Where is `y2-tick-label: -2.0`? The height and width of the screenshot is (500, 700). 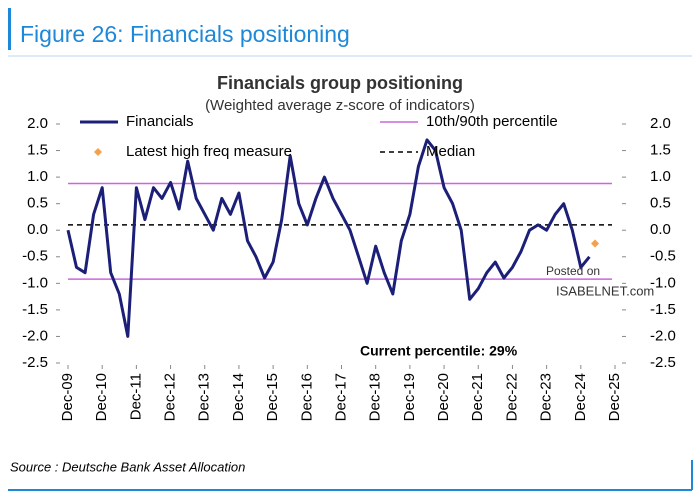 y2-tick-label: -2.0 is located at coordinates (663, 335).